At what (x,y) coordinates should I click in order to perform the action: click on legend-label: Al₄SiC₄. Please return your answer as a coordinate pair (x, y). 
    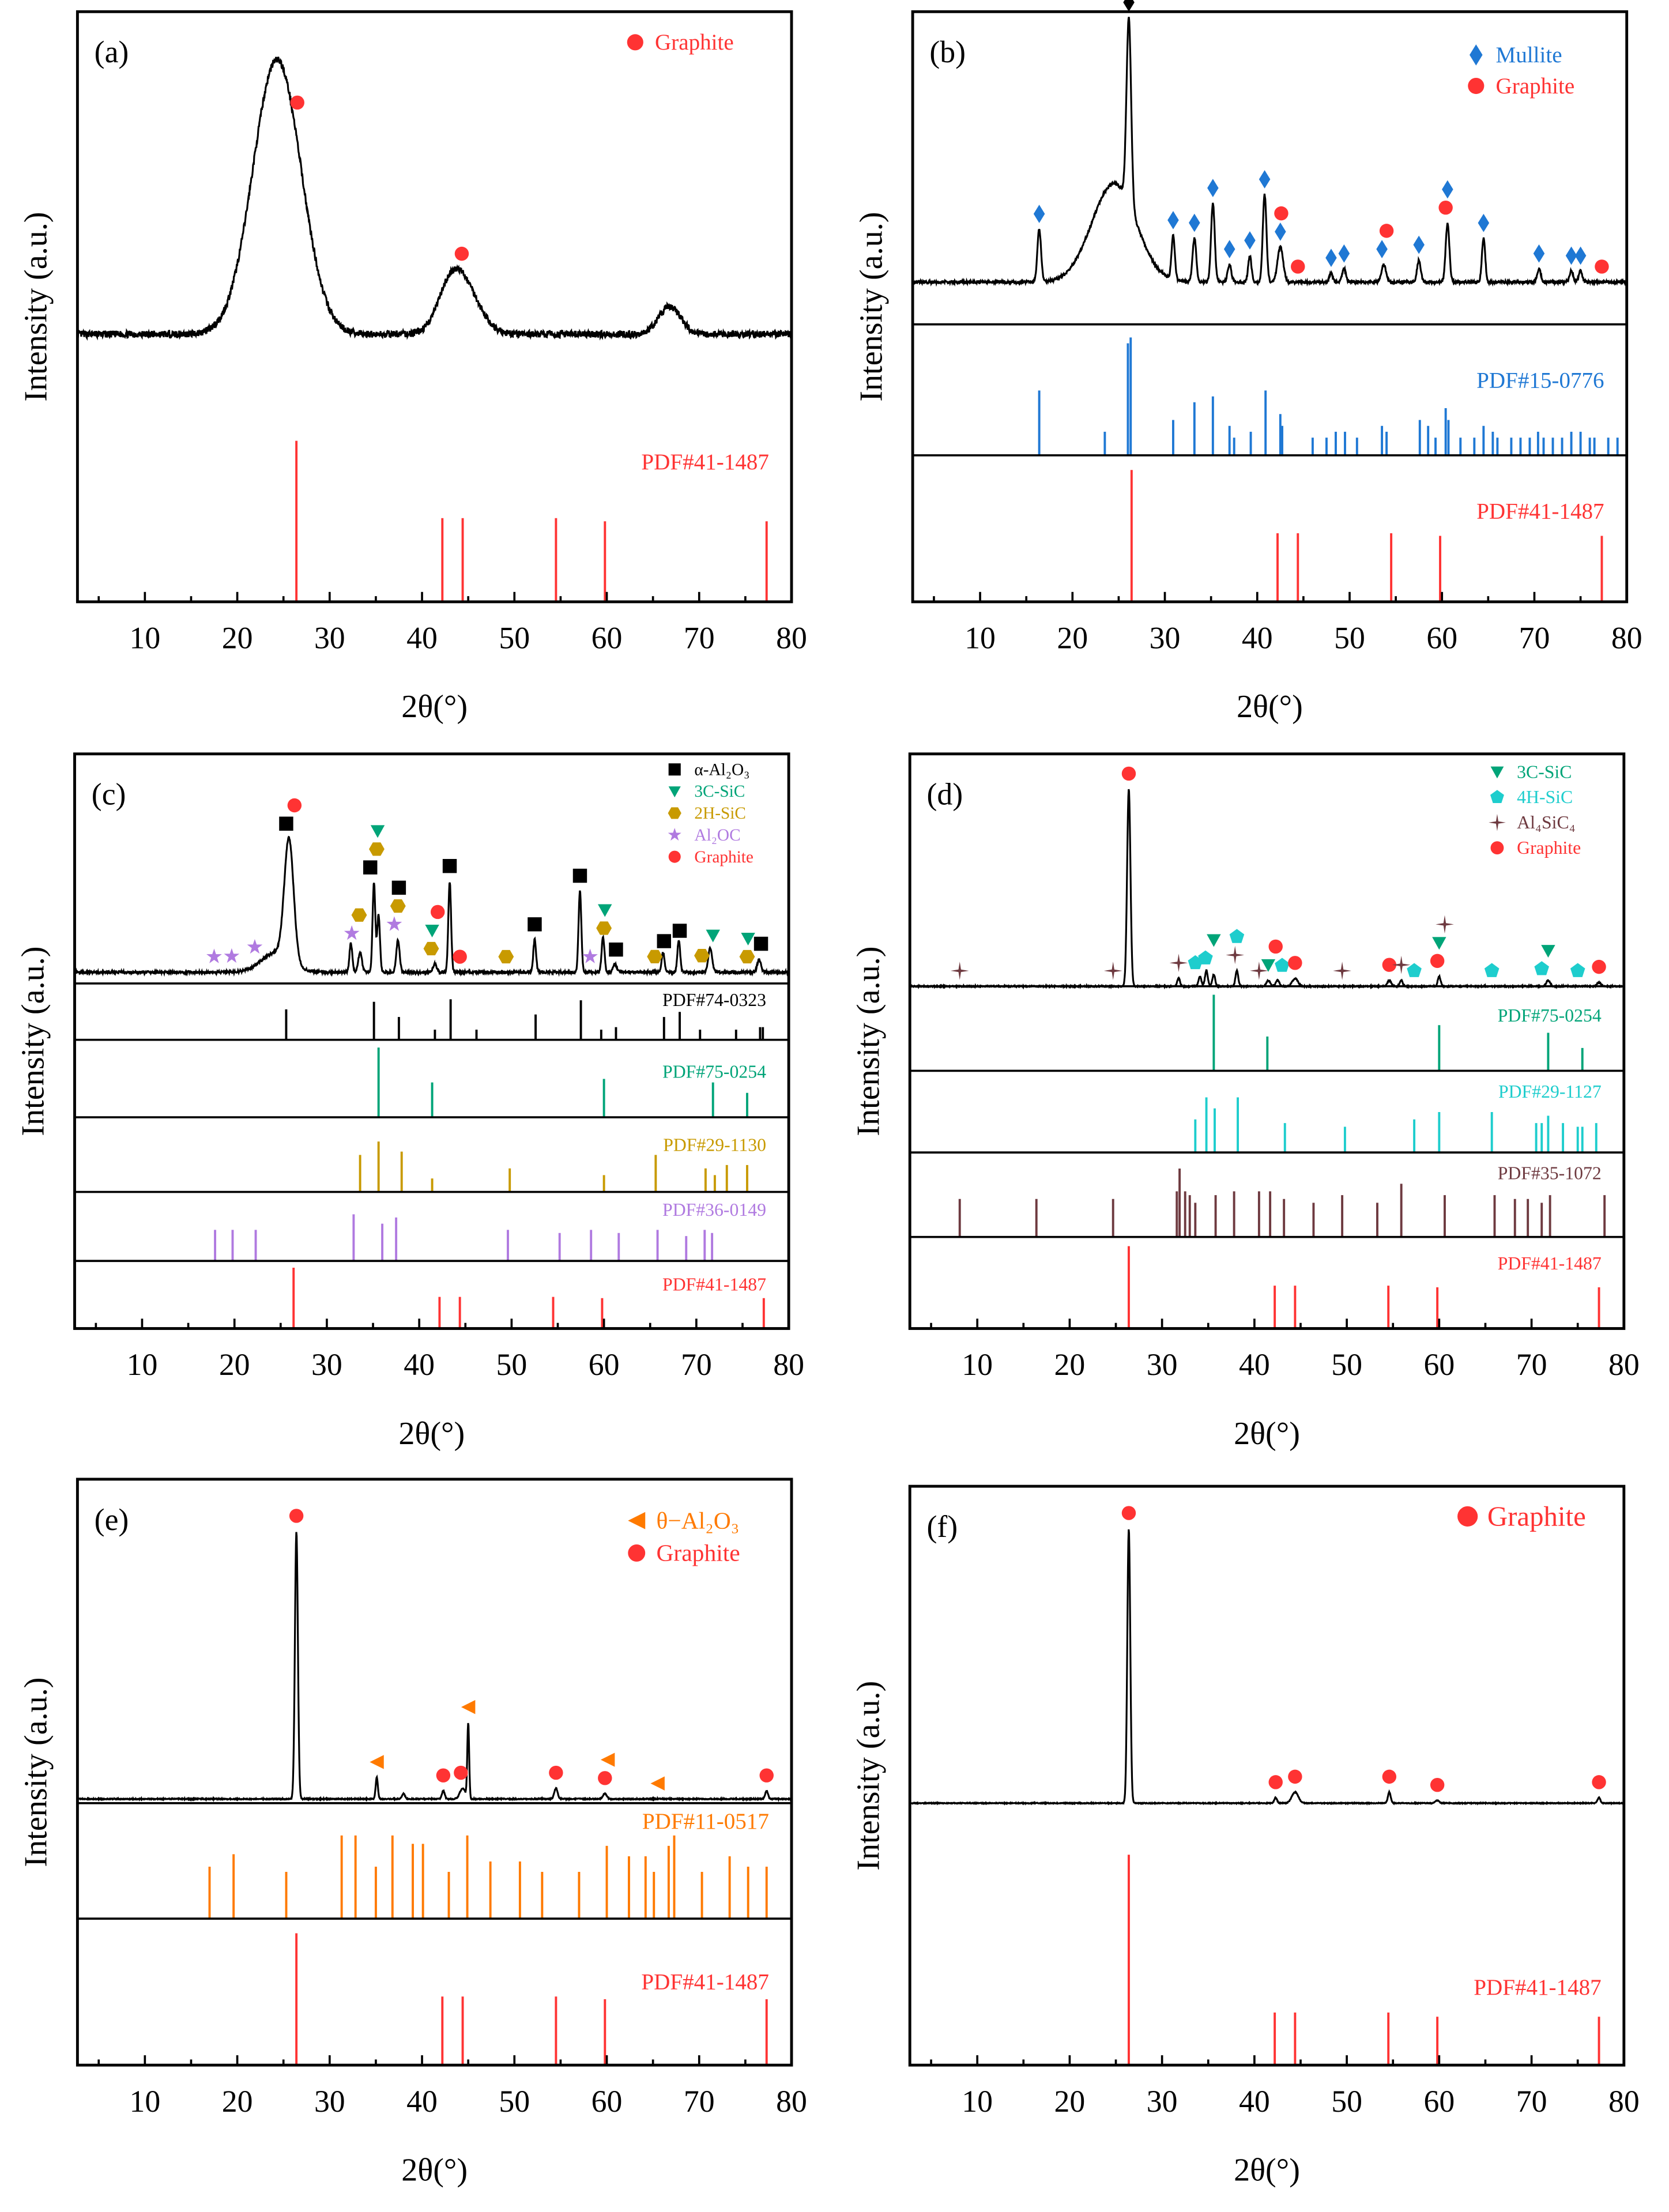
    Looking at the image, I should click on (1546, 822).